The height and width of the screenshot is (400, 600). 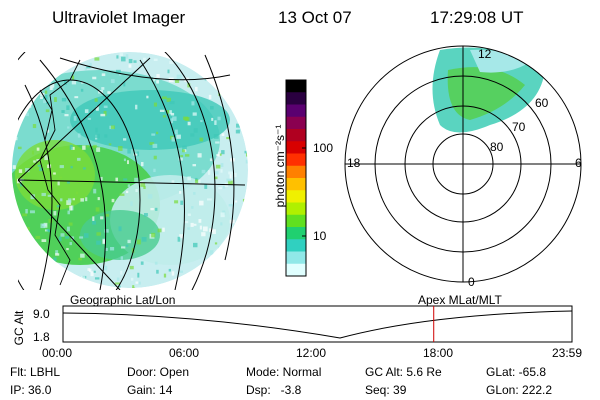 I want to click on status-glon: GLon: 222.2, so click(x=519, y=390).